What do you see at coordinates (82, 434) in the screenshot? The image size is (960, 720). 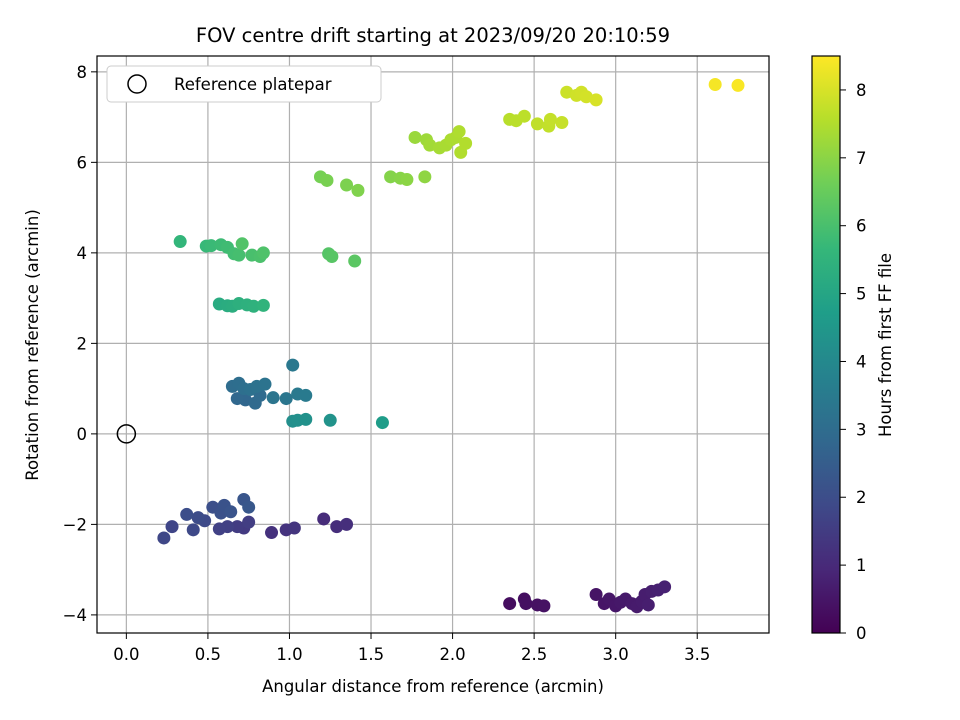 I see `y-tick-label: 0` at bounding box center [82, 434].